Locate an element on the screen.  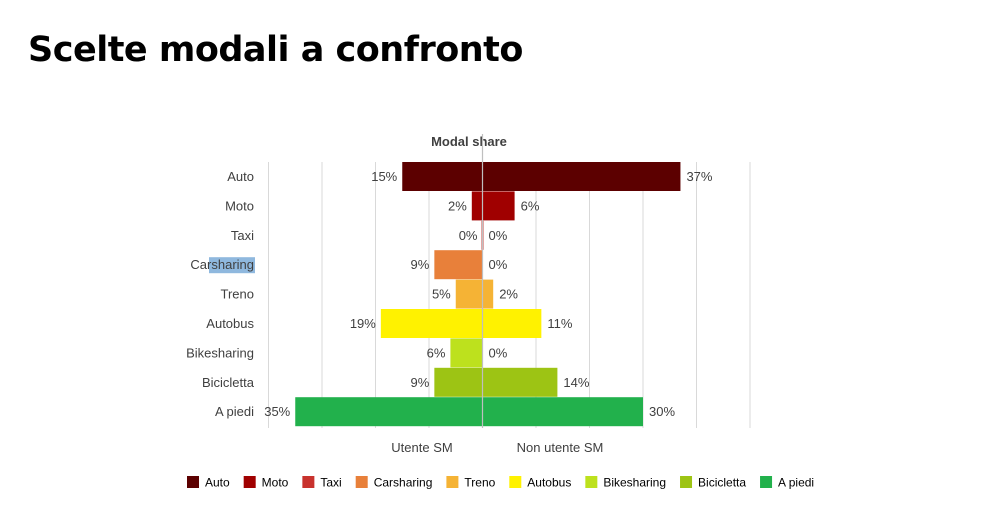
legend-swatch-bikesharing is located at coordinates (591, 482).